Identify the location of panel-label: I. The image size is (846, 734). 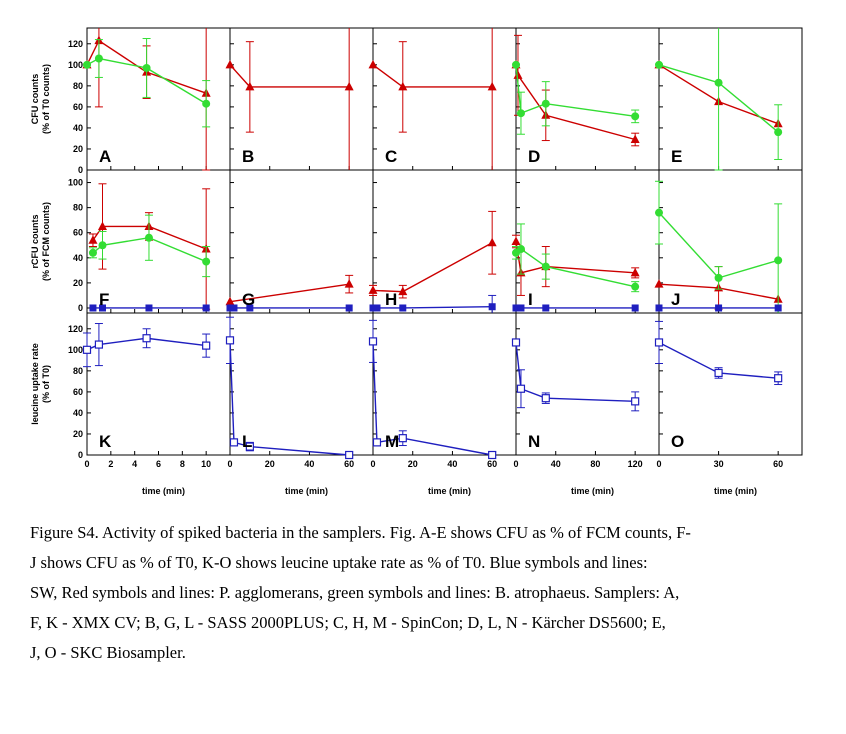
(530, 299).